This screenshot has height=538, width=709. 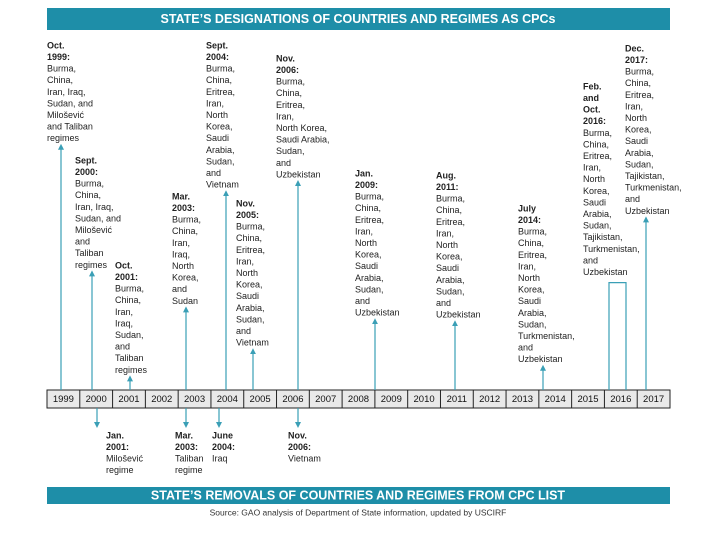 What do you see at coordinates (617, 336) in the screenshot?
I see `bracket-connector` at bounding box center [617, 336].